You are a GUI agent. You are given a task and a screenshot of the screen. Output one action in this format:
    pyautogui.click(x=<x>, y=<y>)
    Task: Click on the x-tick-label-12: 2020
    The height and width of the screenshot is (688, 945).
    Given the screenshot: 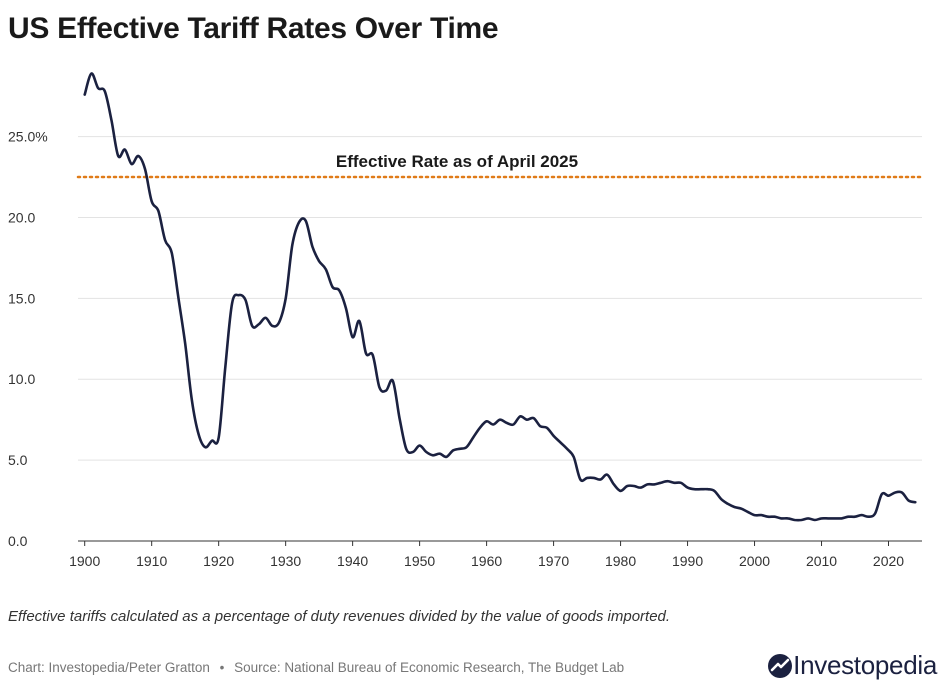 What is the action you would take?
    pyautogui.click(x=888, y=561)
    